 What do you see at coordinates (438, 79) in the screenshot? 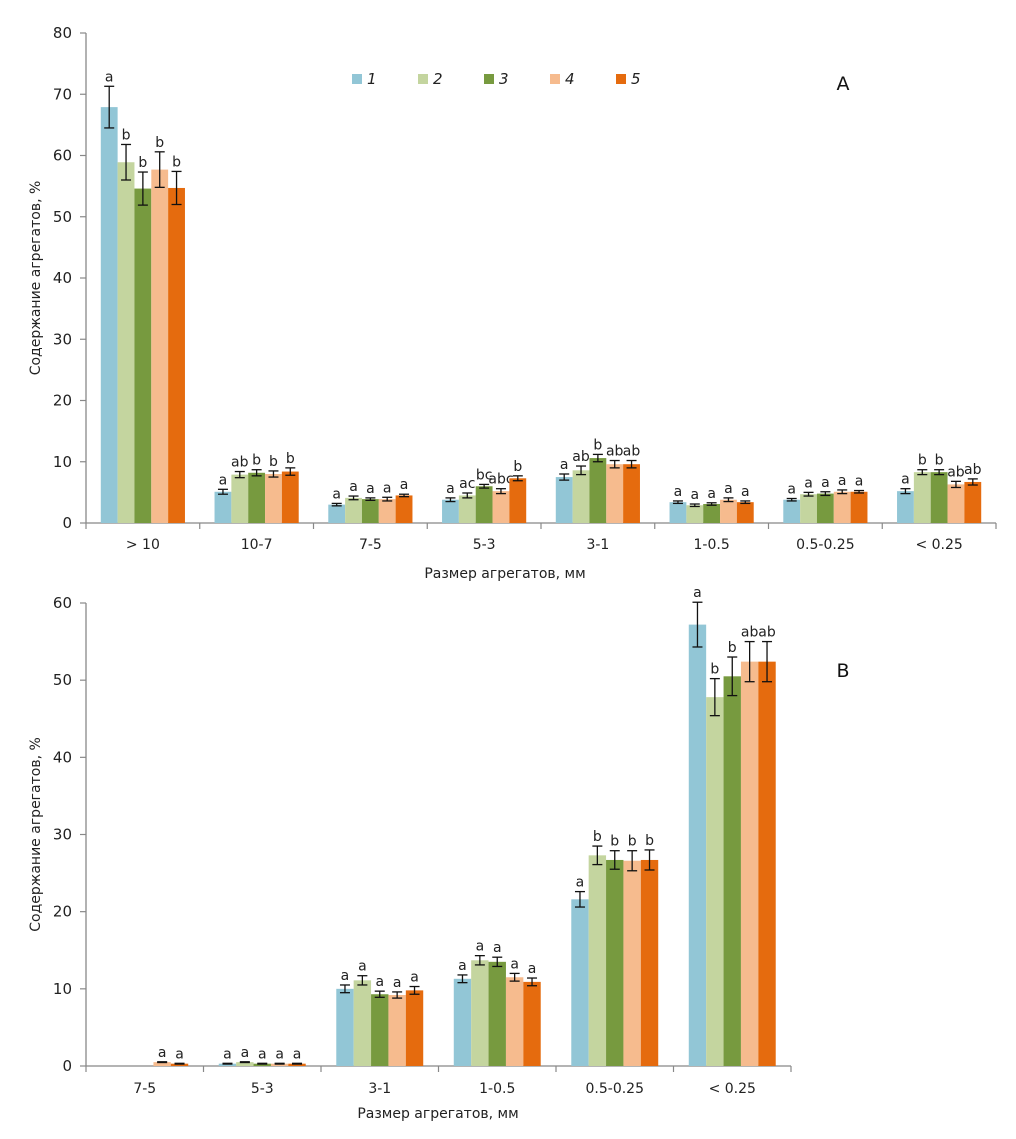
I see `legend-label: 2` at bounding box center [438, 79].